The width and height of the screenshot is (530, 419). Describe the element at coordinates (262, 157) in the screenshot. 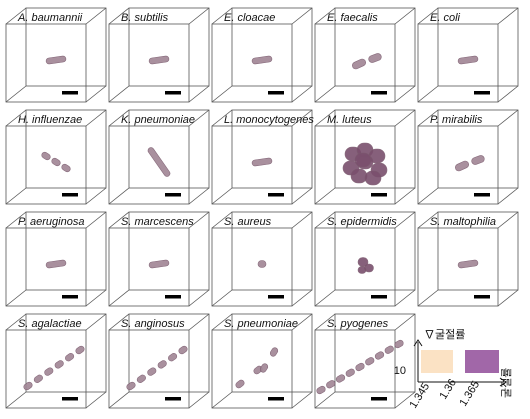

I see `panel-l-monocytogenes: L. monocytogenes` at that location.